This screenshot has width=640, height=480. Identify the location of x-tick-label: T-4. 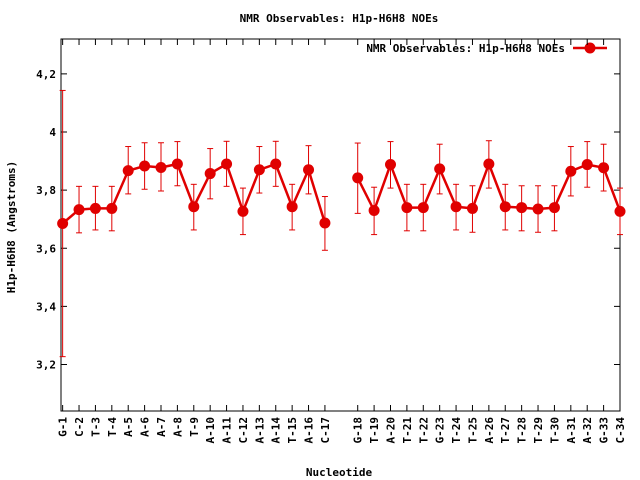
(112, 427).